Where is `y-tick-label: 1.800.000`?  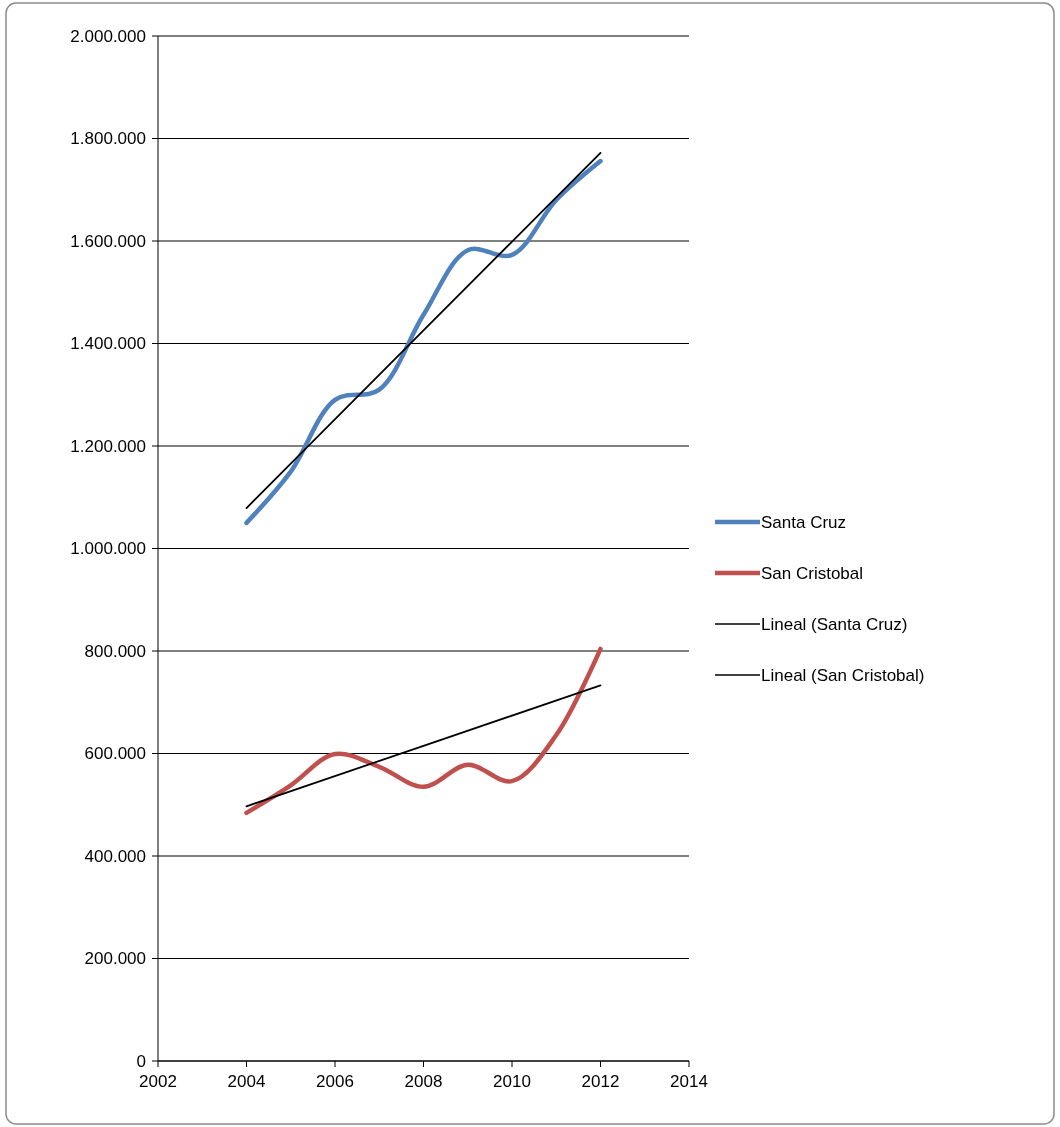 y-tick-label: 1.800.000 is located at coordinates (108, 139).